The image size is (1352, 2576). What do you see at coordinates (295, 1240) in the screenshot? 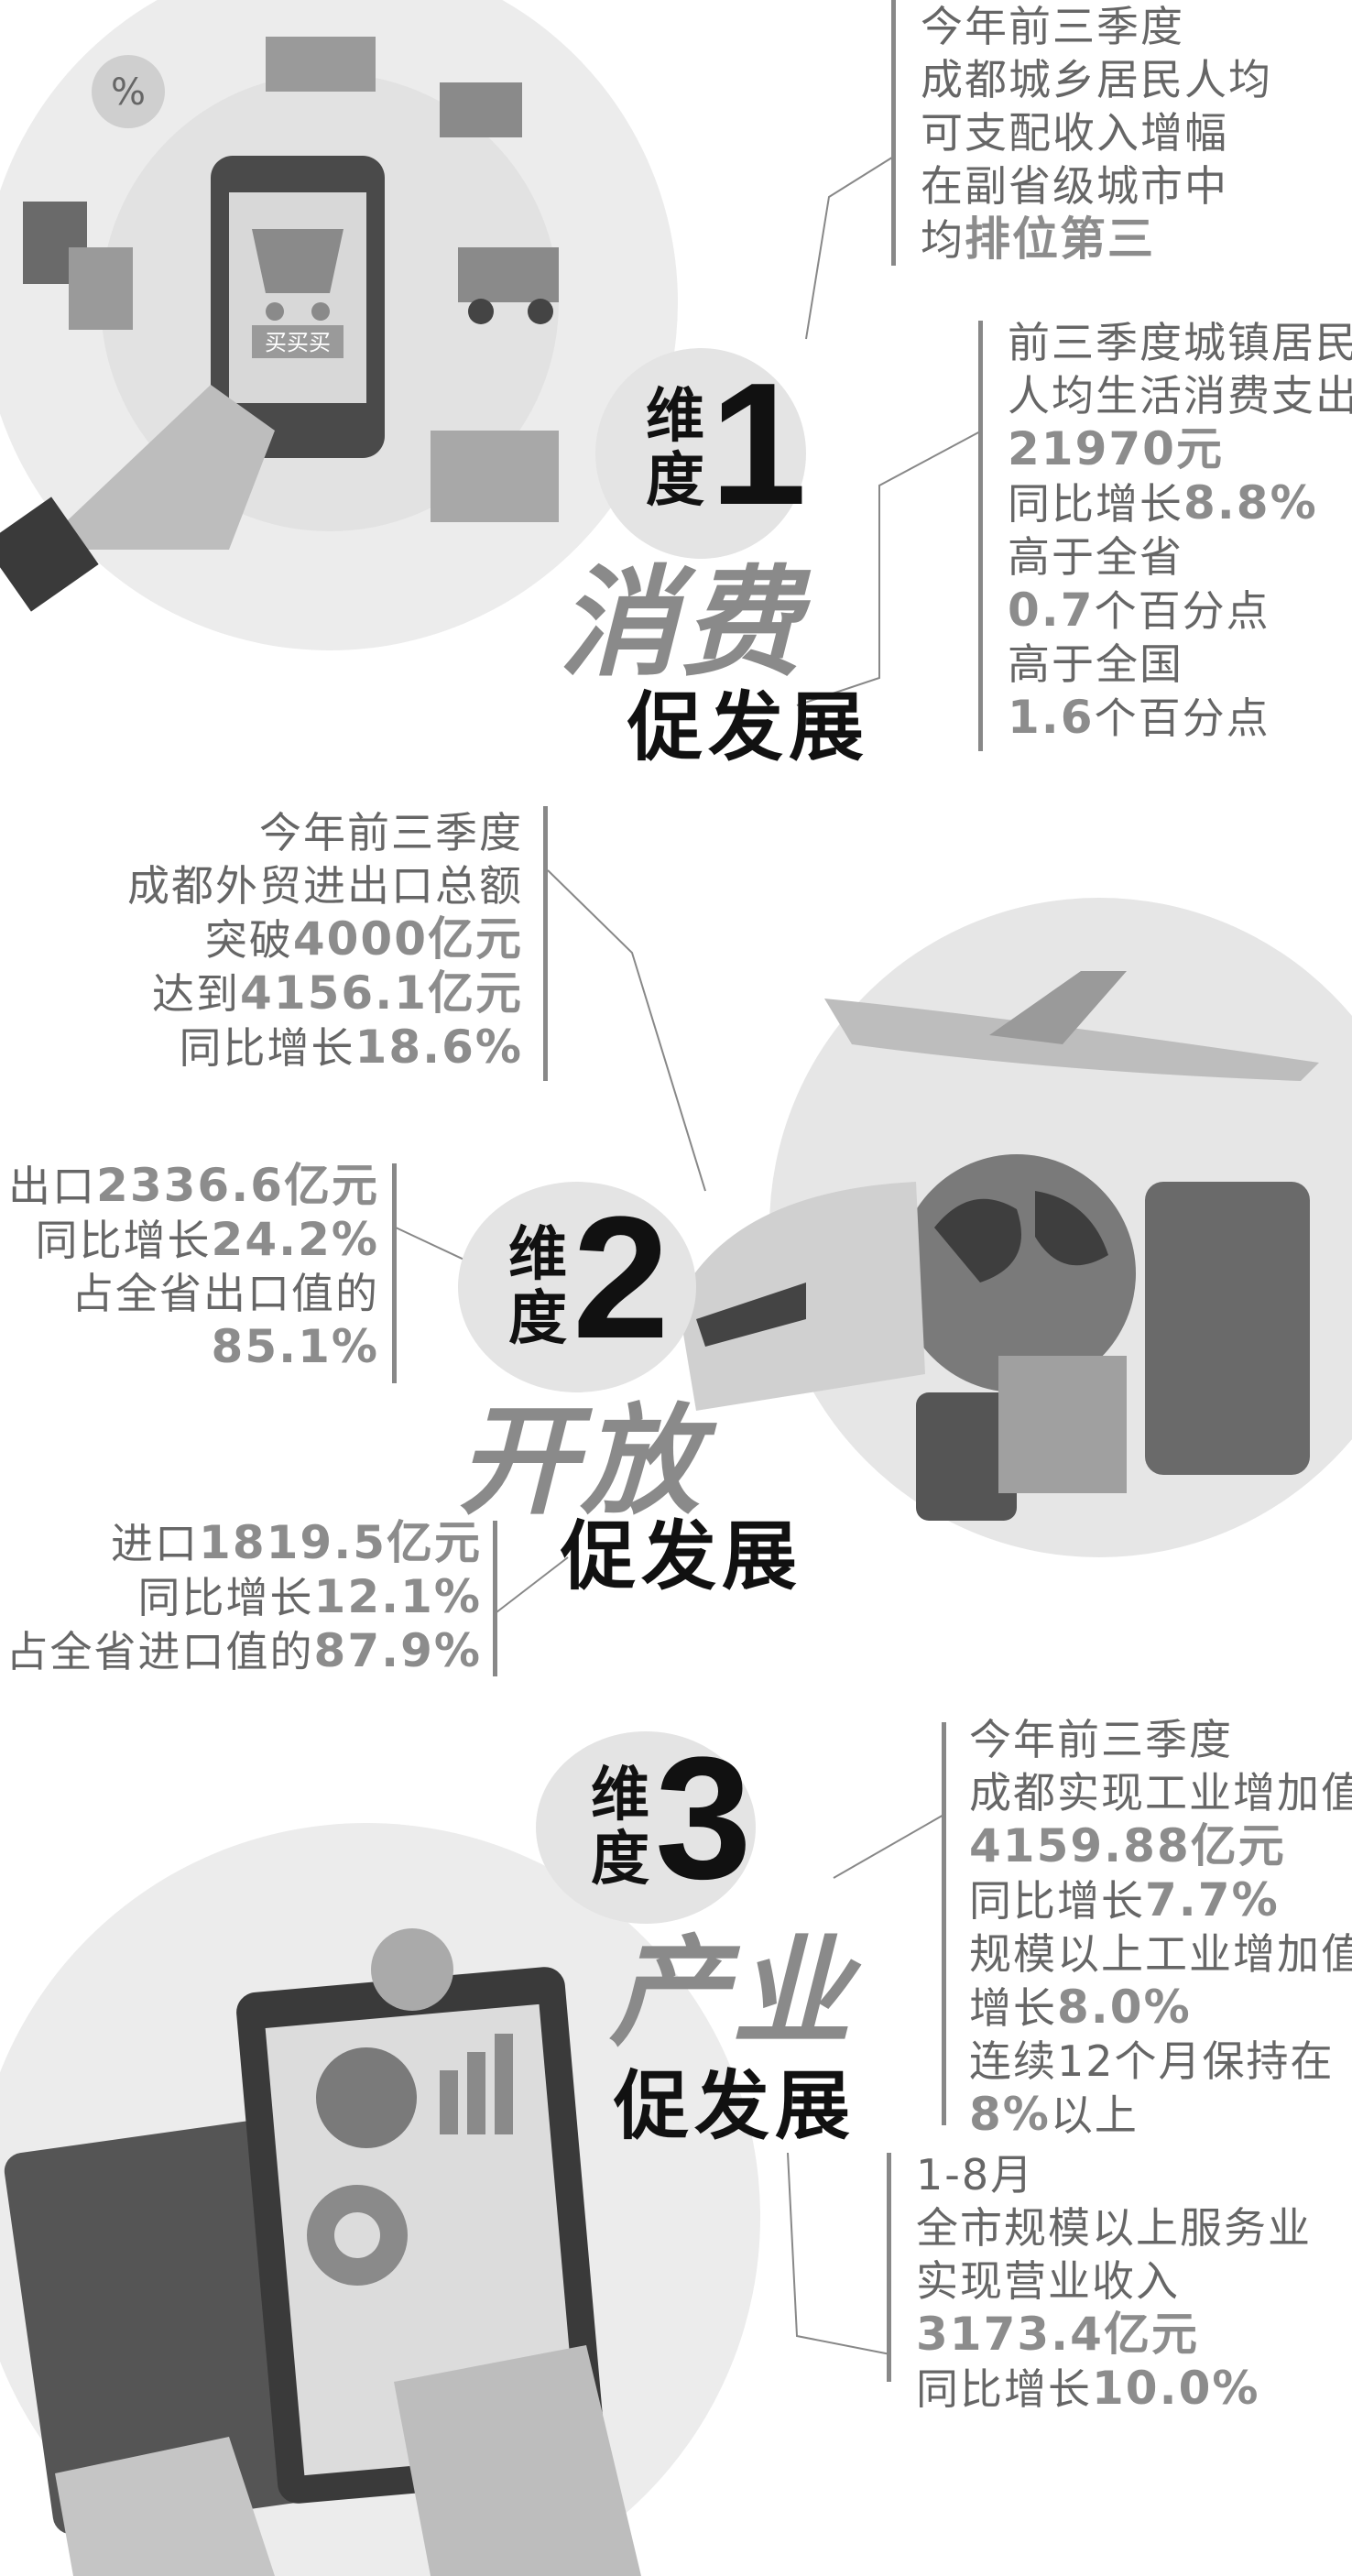
I see `highlight-value: 24.2%` at bounding box center [295, 1240].